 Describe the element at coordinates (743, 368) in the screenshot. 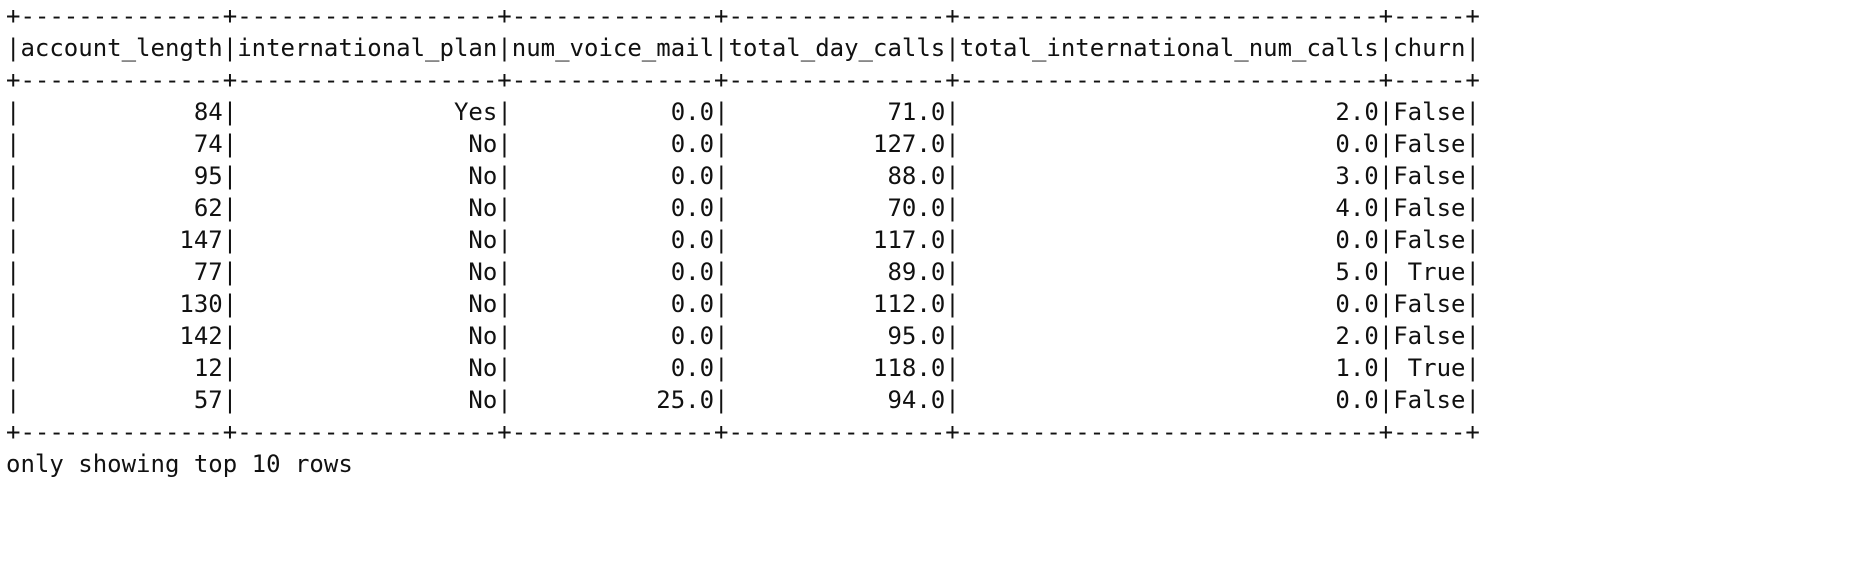

I see `table-row: | 12| No| 0.0| 118.0| 1.0| True|` at that location.